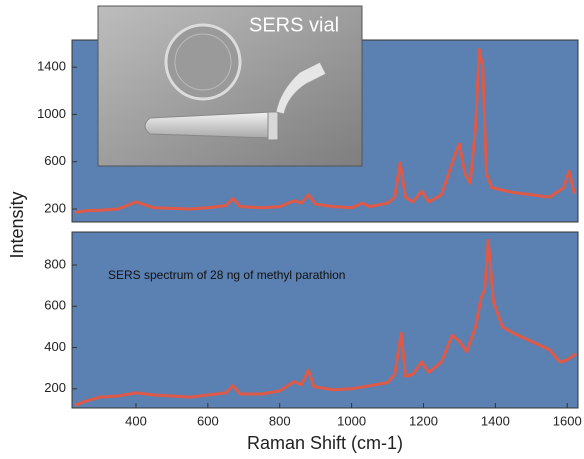 The height and width of the screenshot is (459, 584). Describe the element at coordinates (294, 25) in the screenshot. I see `inset-label: SERS vial` at that location.